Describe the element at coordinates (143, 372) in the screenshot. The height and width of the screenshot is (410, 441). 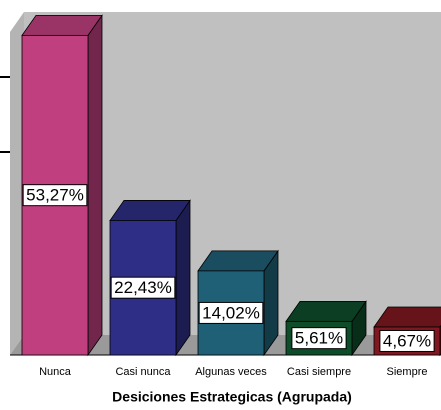
I see `x-tick-label: Casi nunca` at that location.